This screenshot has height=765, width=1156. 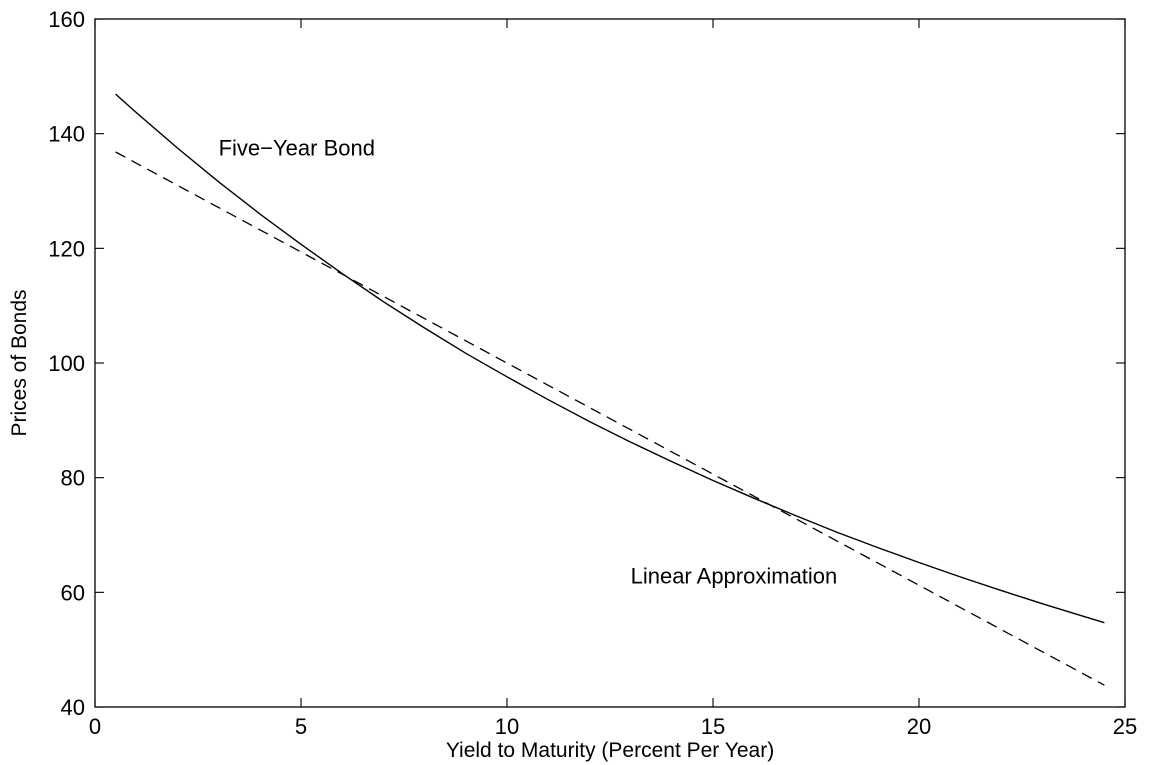 What do you see at coordinates (73, 592) in the screenshot?
I see `y-tick-label-1: 60` at bounding box center [73, 592].